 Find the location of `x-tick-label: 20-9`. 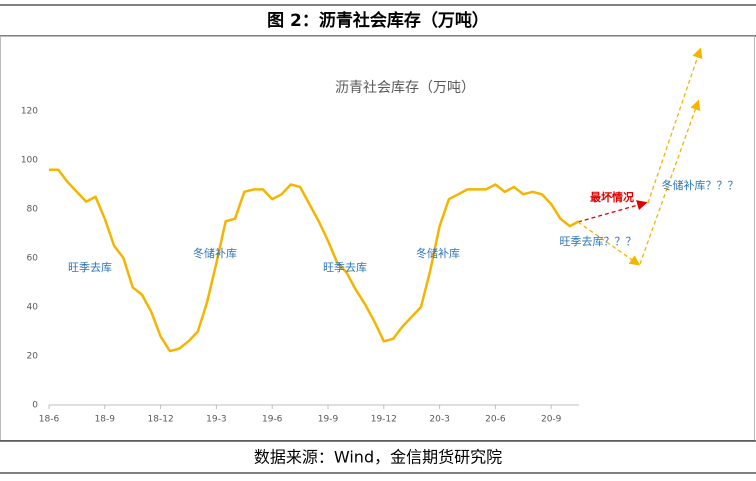

x-tick-label: 20-9 is located at coordinates (551, 420).